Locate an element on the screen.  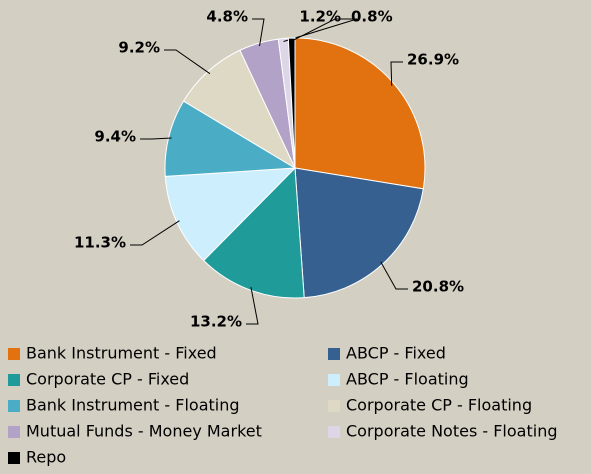
data-label: 0.8% is located at coordinates (372, 17).